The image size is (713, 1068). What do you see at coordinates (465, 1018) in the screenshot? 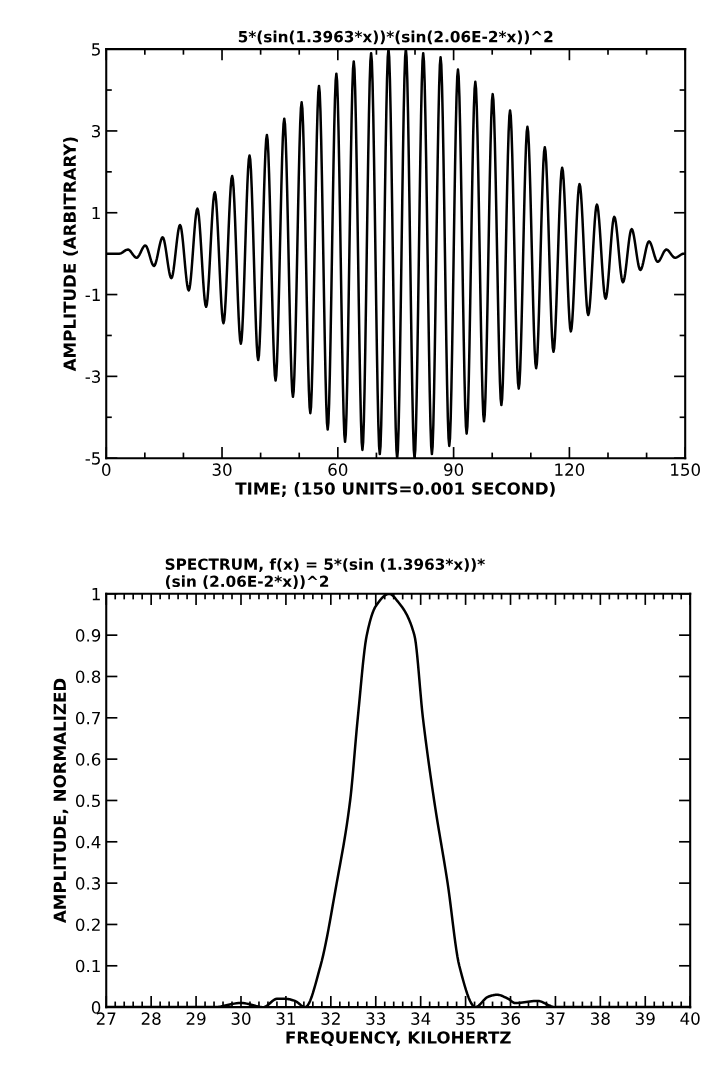
I see `x-tick-label: 35` at bounding box center [465, 1018].